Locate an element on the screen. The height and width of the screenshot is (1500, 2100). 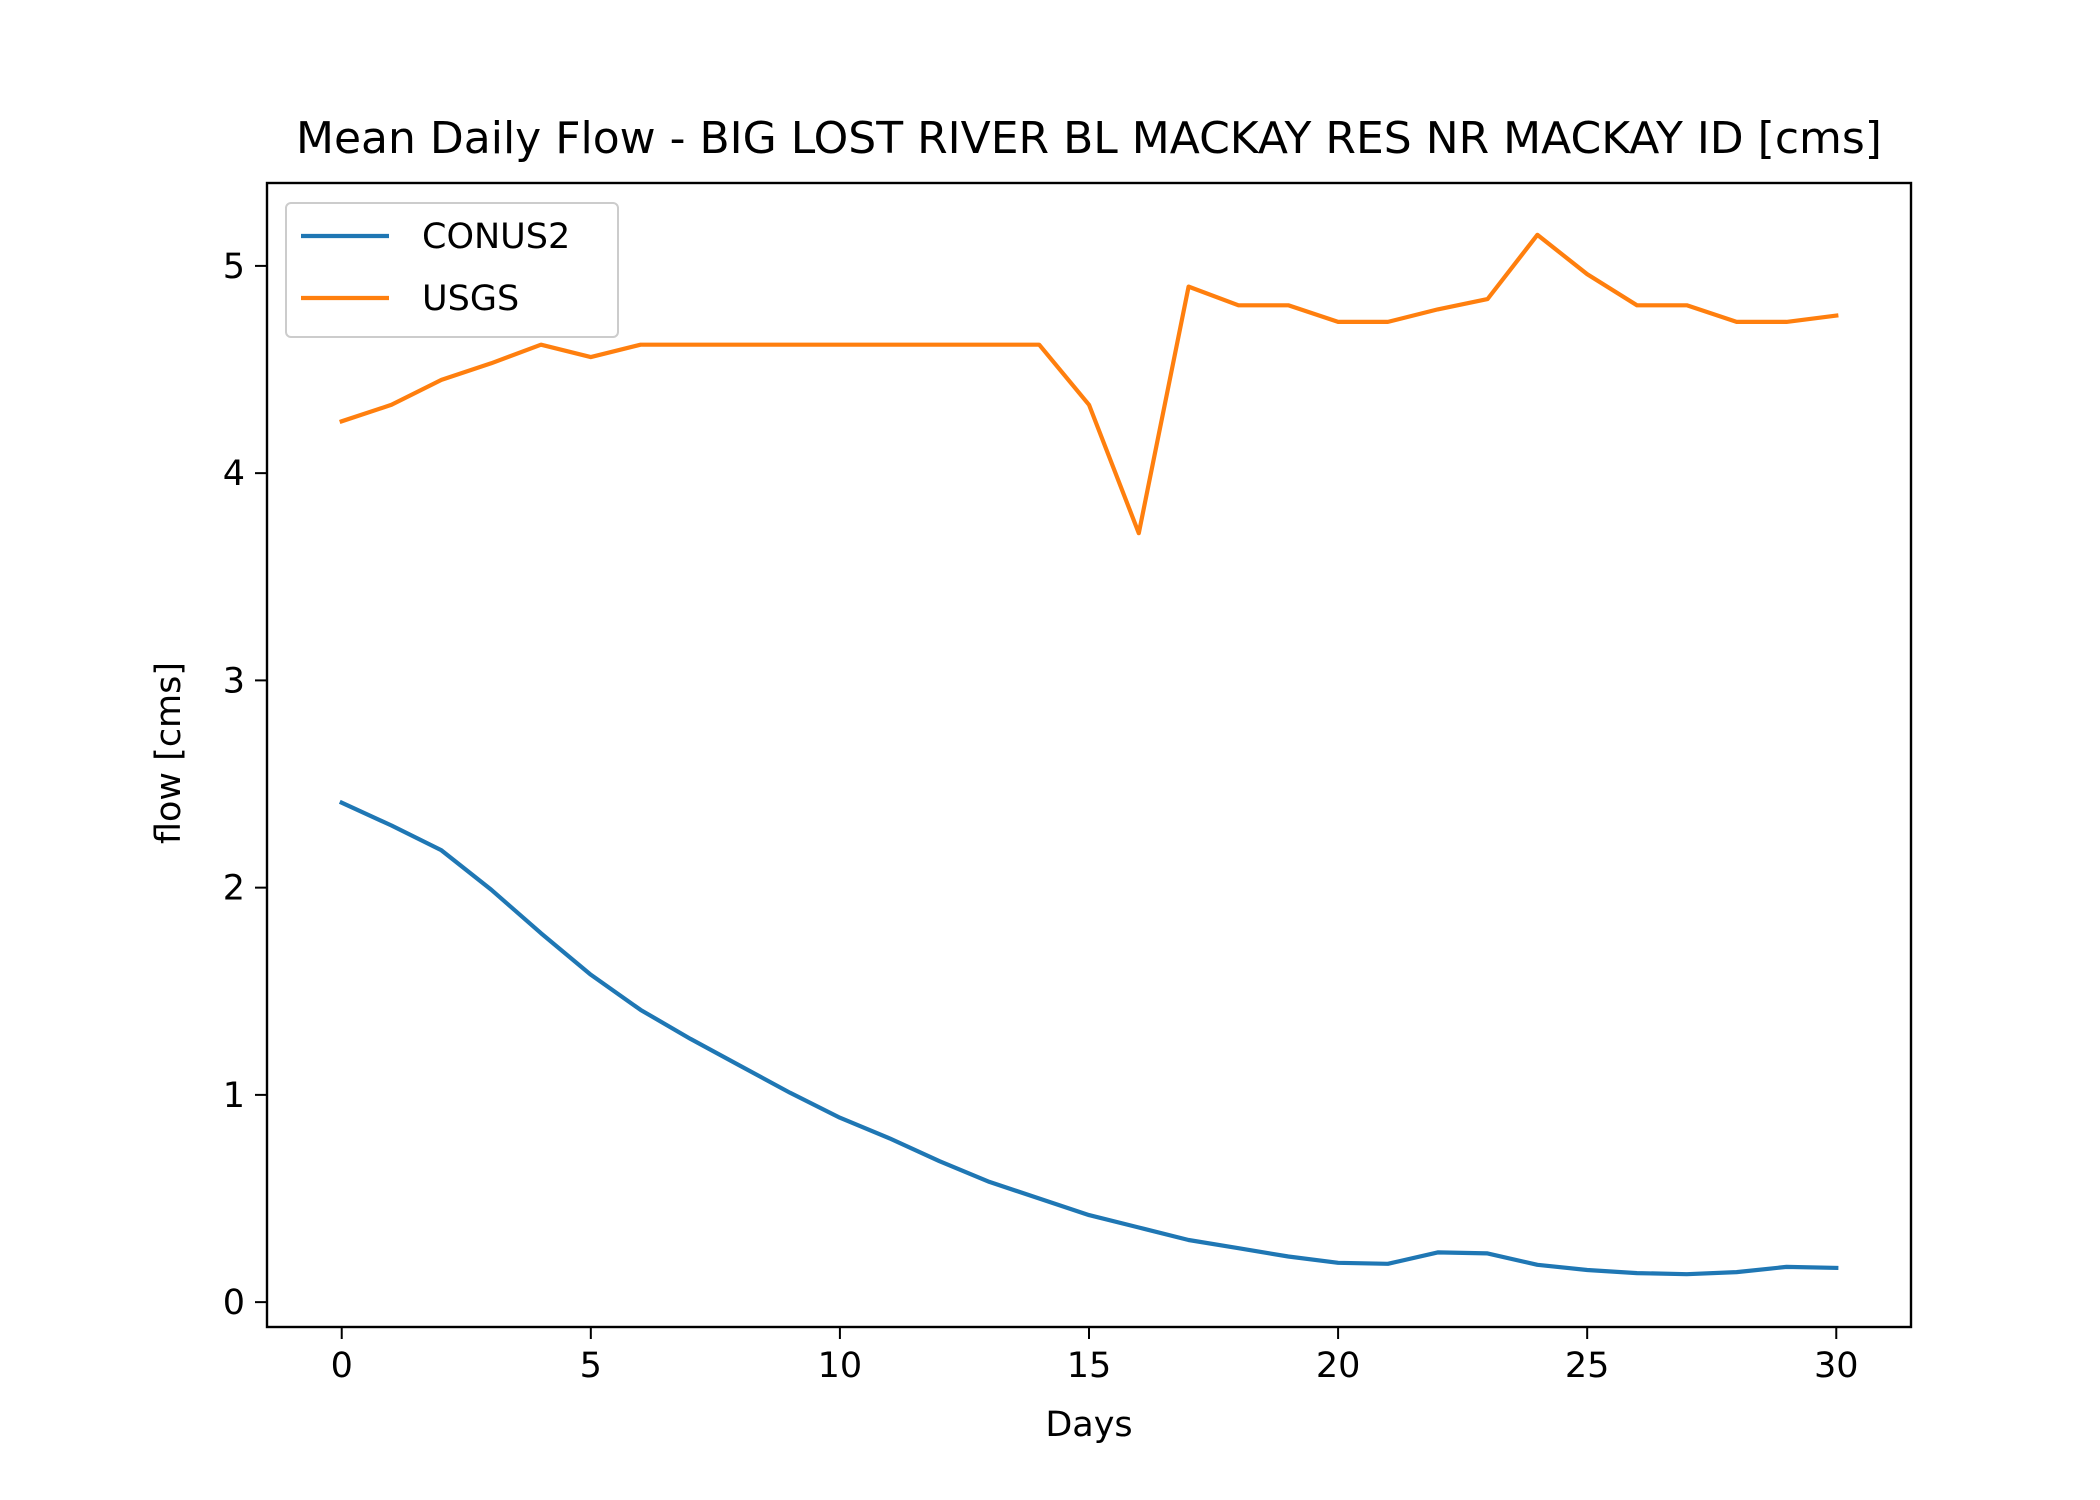
legend-label-conus2: CONUS2 is located at coordinates (496, 237).